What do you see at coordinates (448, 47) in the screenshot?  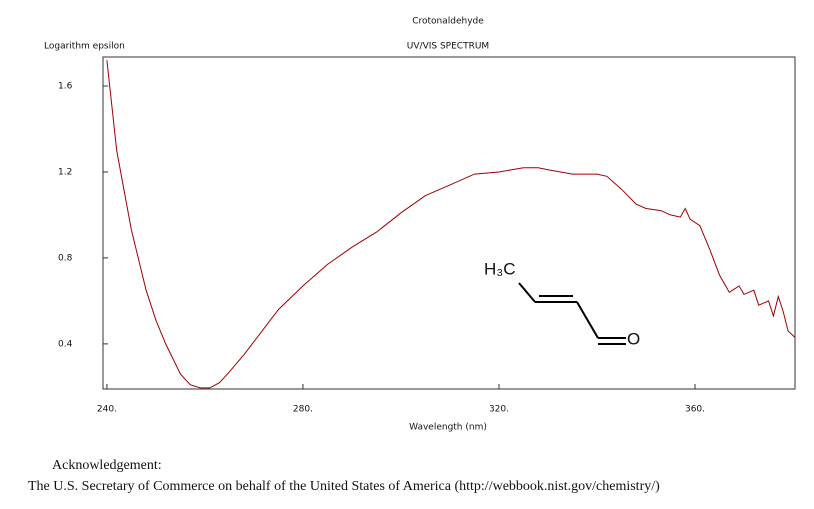 I see `chart-subtitle: UV/VIS SPECTRUM` at bounding box center [448, 47].